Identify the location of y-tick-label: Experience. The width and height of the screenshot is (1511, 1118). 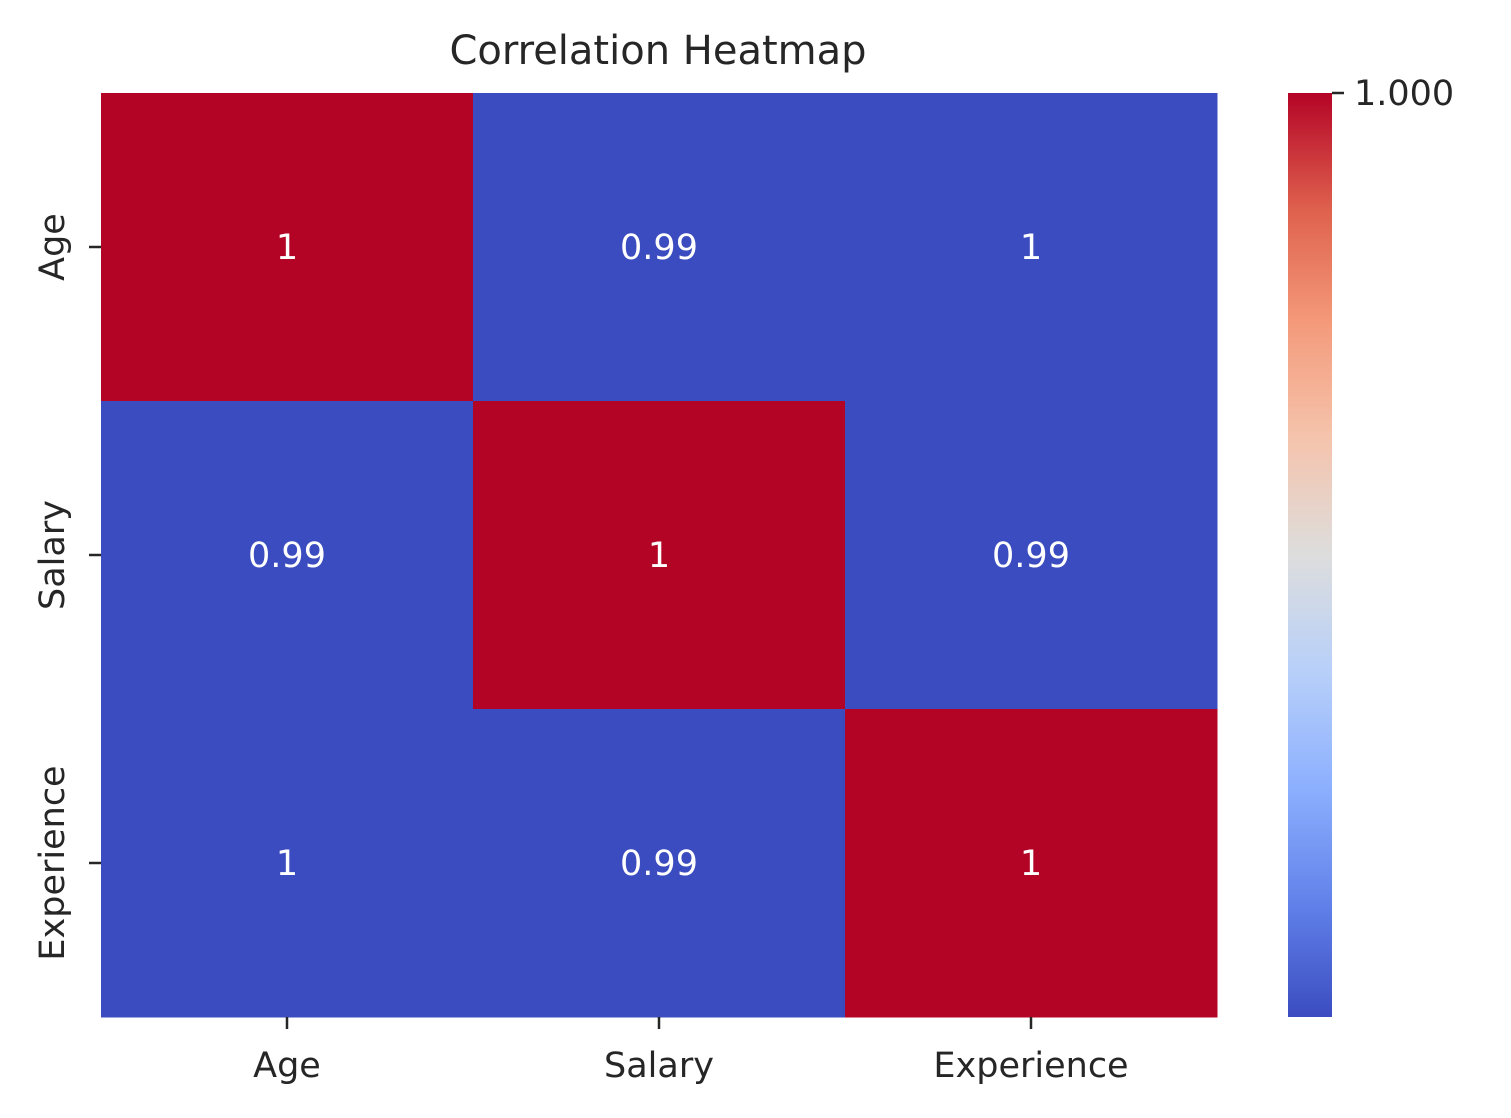
(53, 862).